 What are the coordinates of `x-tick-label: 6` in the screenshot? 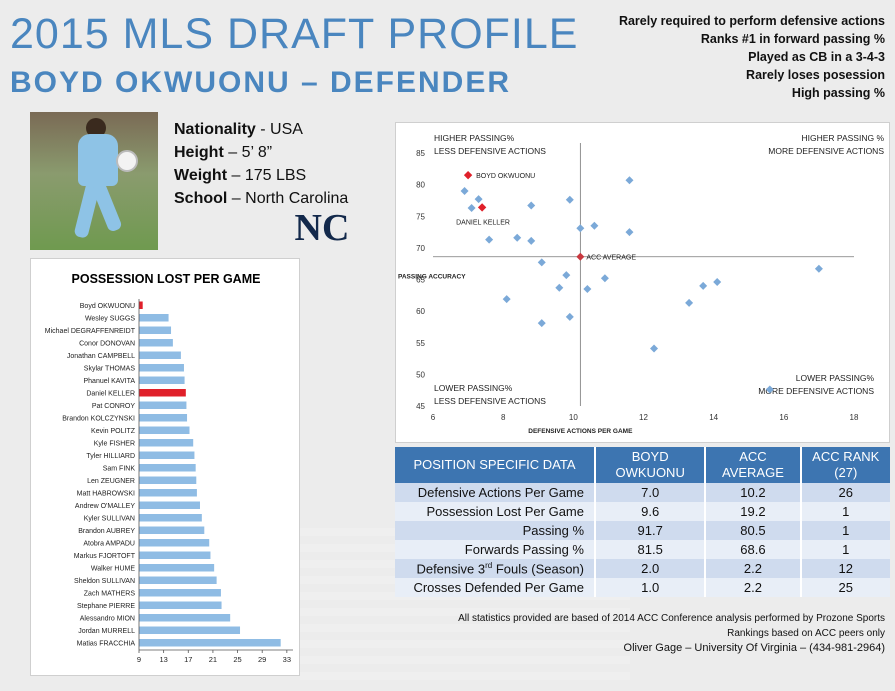 It's located at (433, 417).